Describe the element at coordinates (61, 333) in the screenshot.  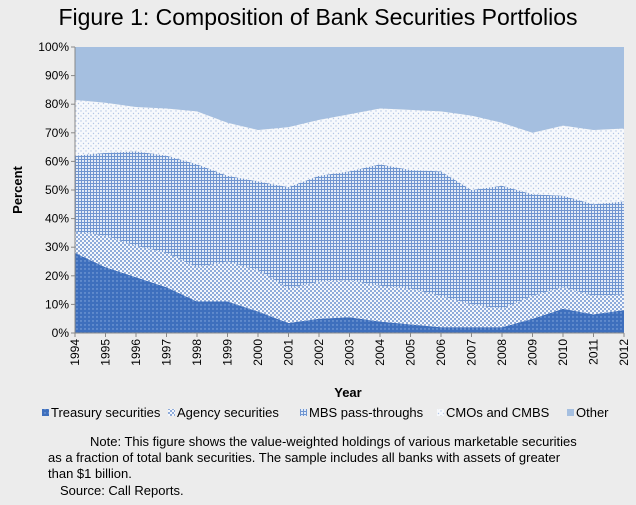
I see `y-tick-label: 0%` at that location.